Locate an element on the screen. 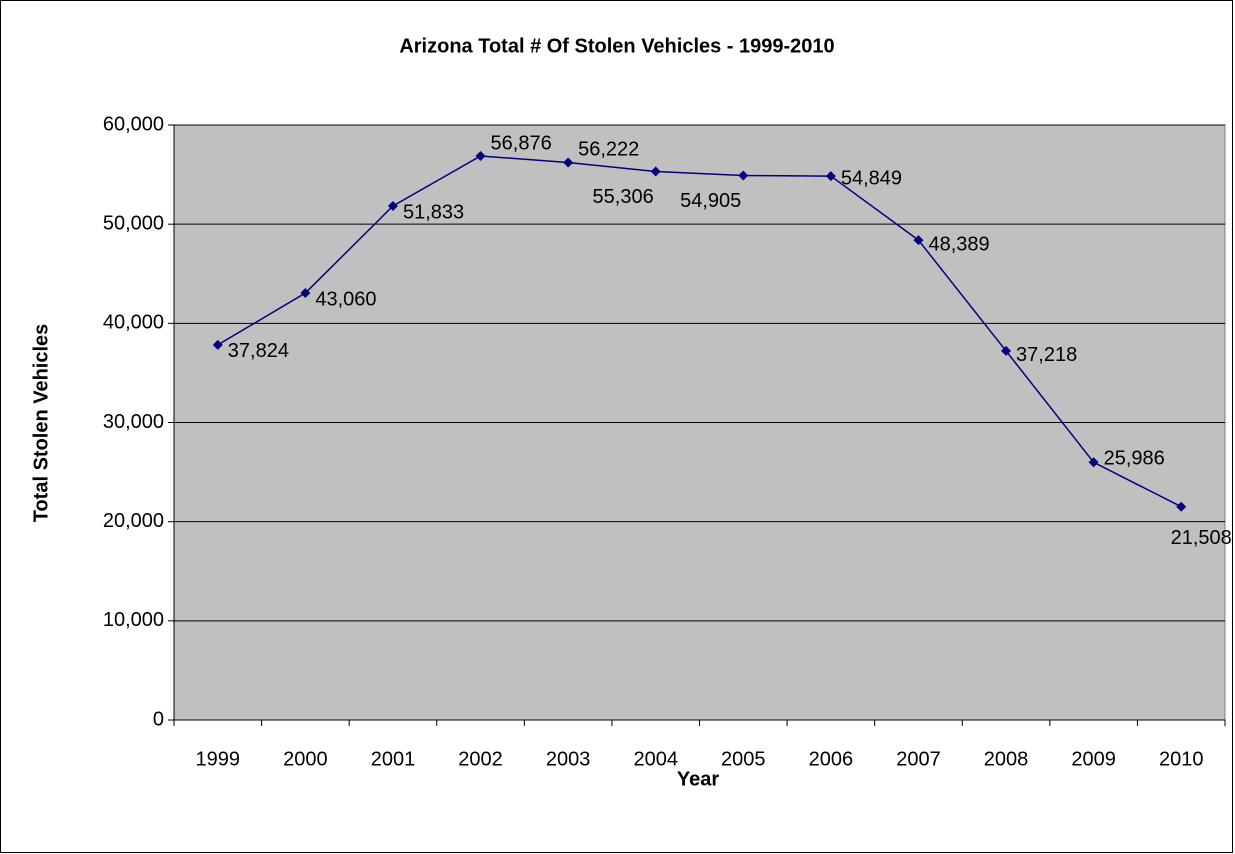 The image size is (1235, 854). x-axis-title: Year is located at coordinates (698, 779).